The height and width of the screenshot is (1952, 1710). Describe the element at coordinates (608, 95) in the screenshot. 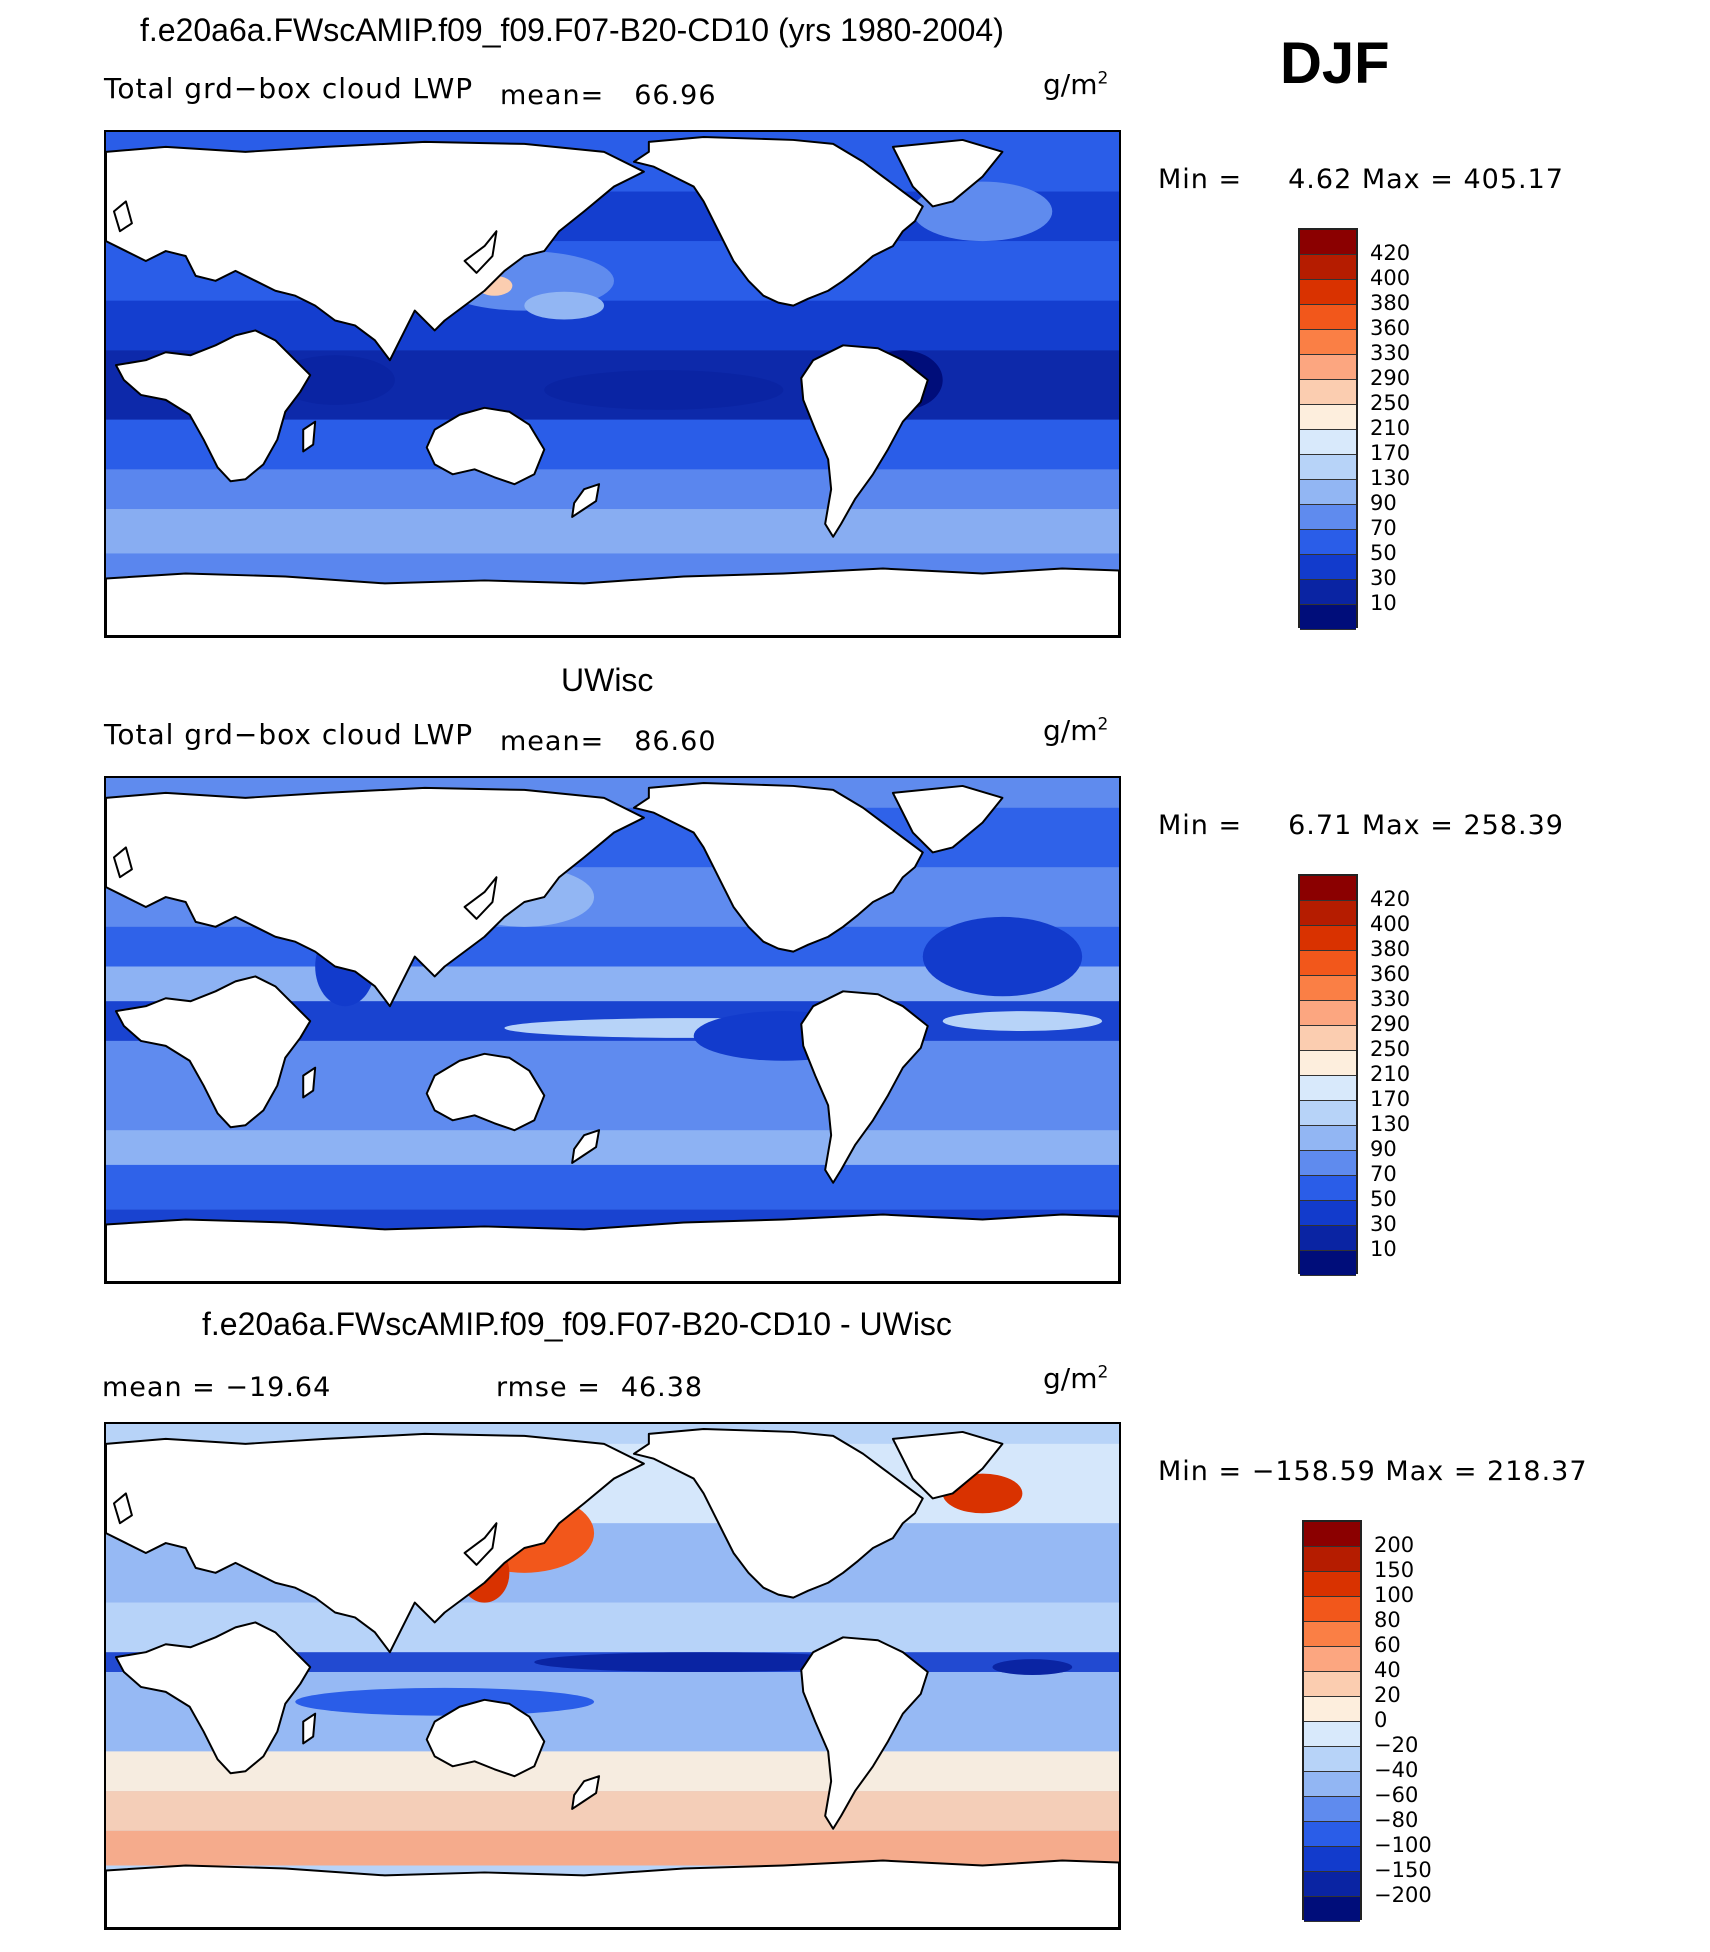

I see `panel1-mean: mean= 66.96` at that location.